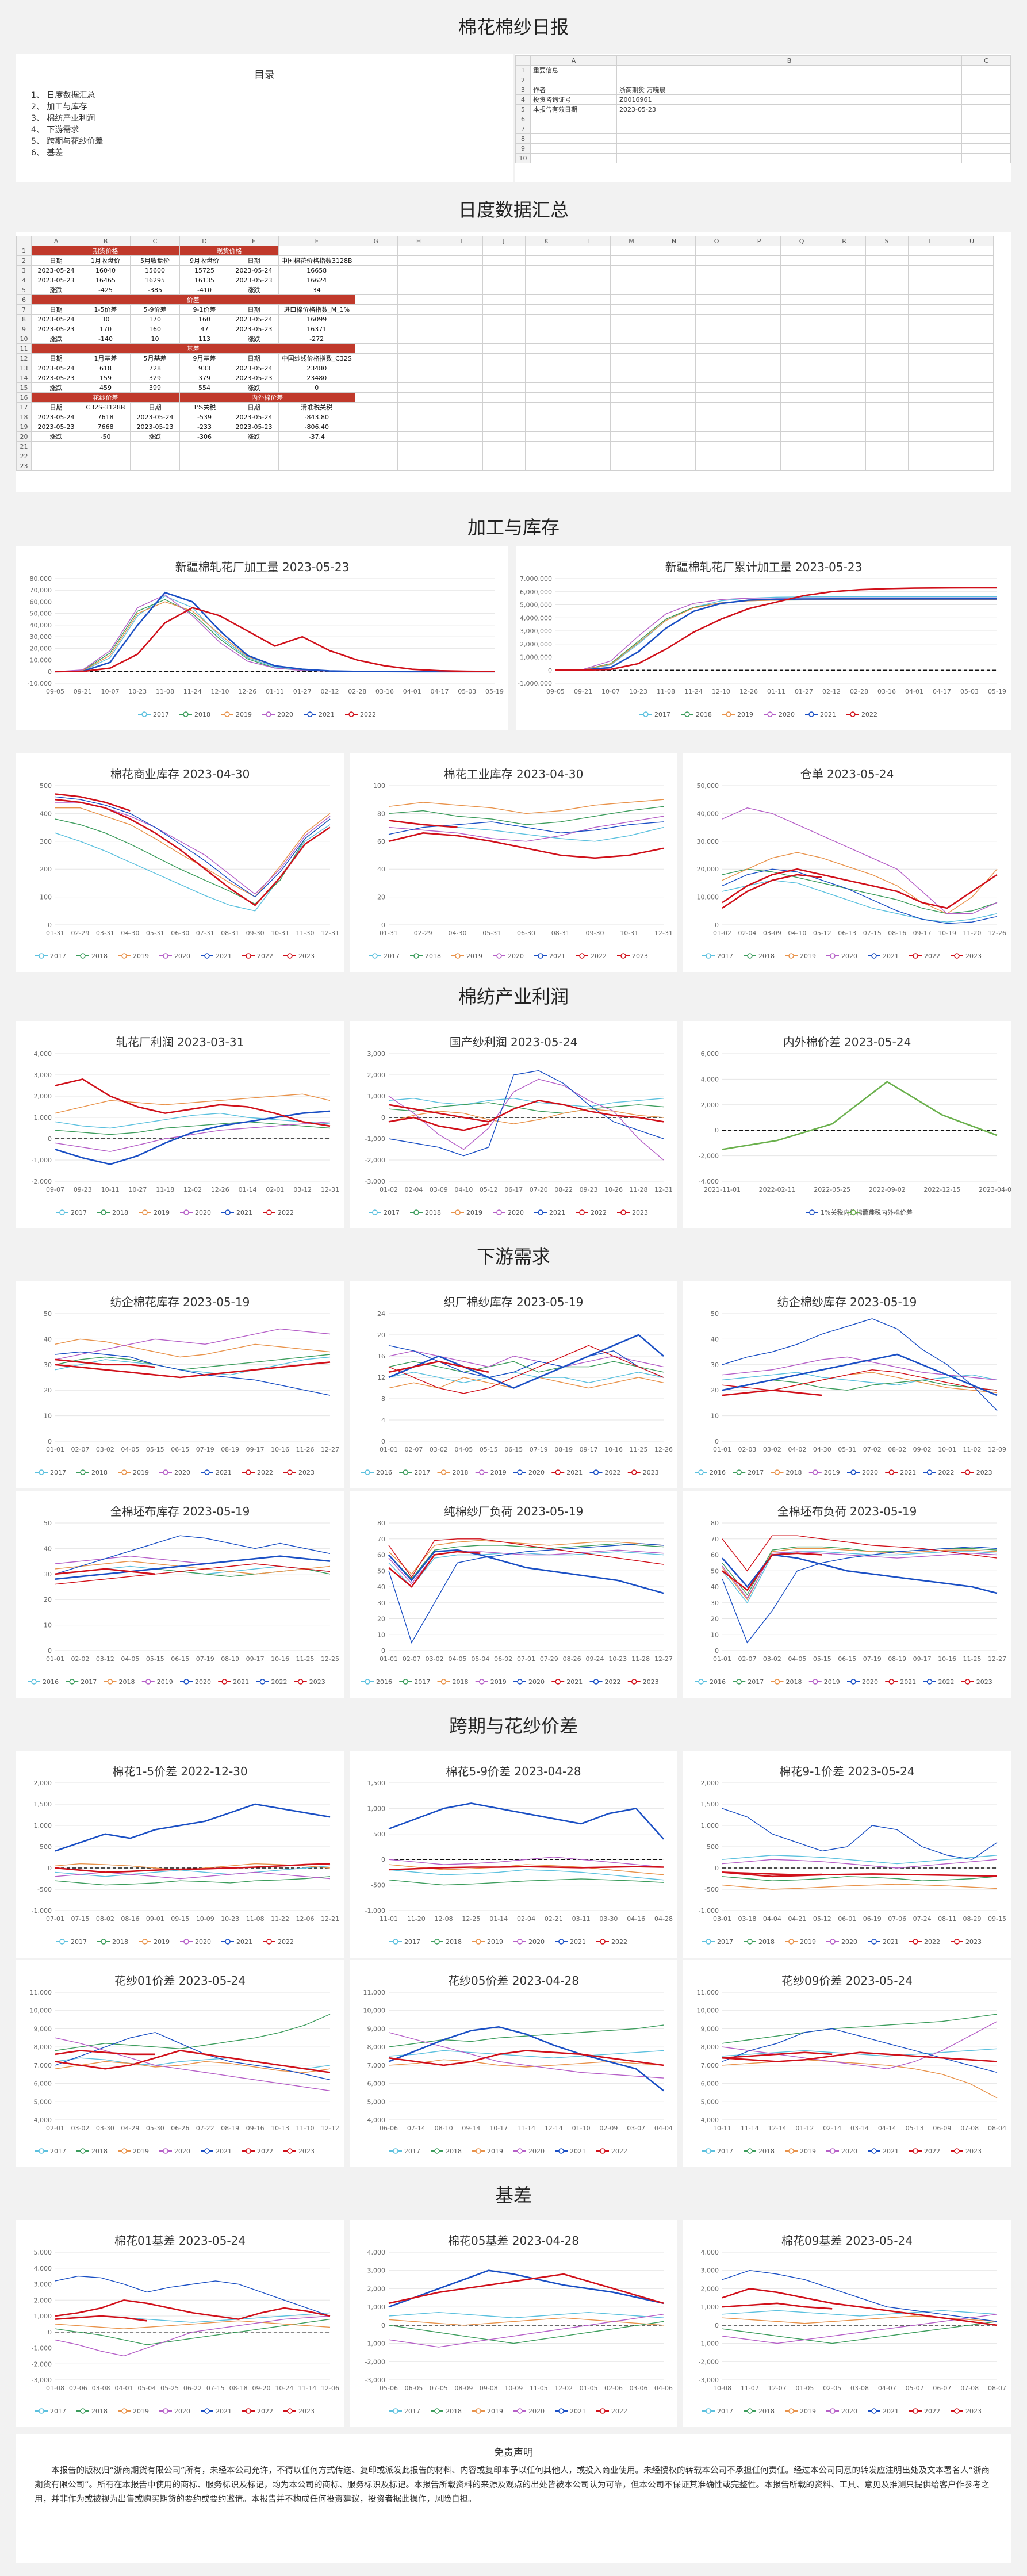 The image size is (1027, 2576). What do you see at coordinates (63, 118) in the screenshot?
I see `toc-item: 3、 棉纺产业利润` at bounding box center [63, 118].